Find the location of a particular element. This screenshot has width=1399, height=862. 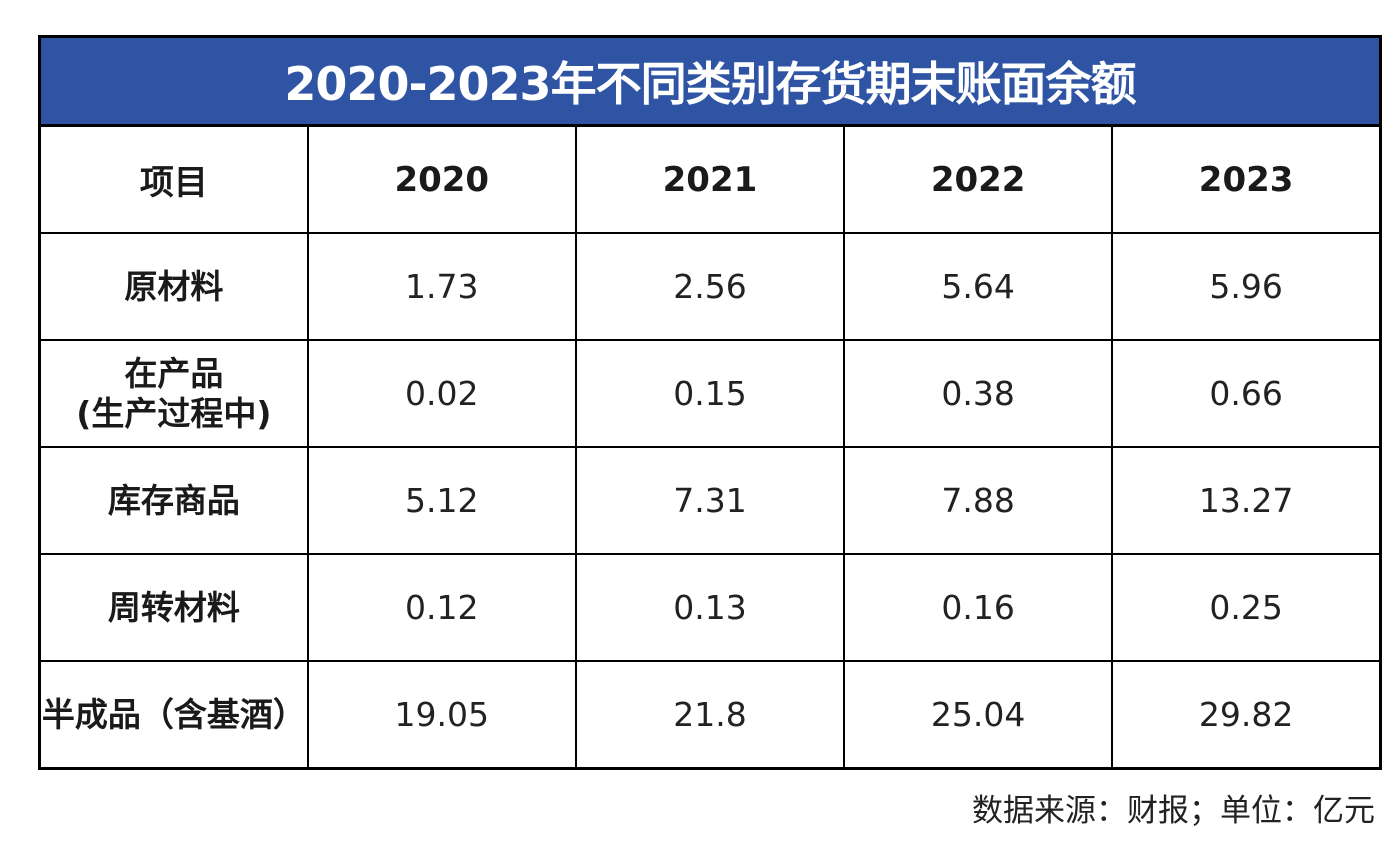

table-cell: 2.56 is located at coordinates (710, 286).